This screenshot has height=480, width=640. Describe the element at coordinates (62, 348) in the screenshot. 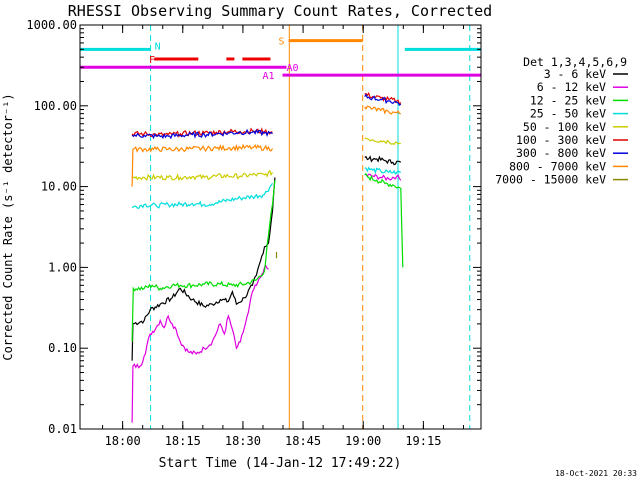

I see `y-tick-label: 0.10` at that location.